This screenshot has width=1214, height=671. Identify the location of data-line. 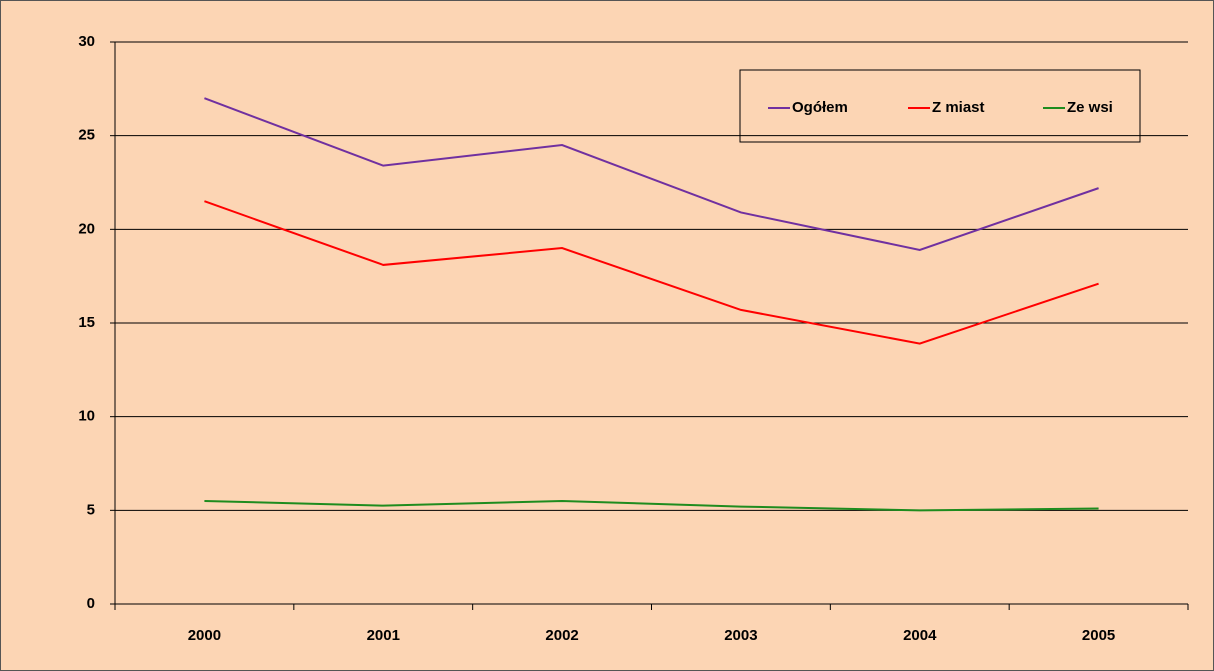
(651, 505).